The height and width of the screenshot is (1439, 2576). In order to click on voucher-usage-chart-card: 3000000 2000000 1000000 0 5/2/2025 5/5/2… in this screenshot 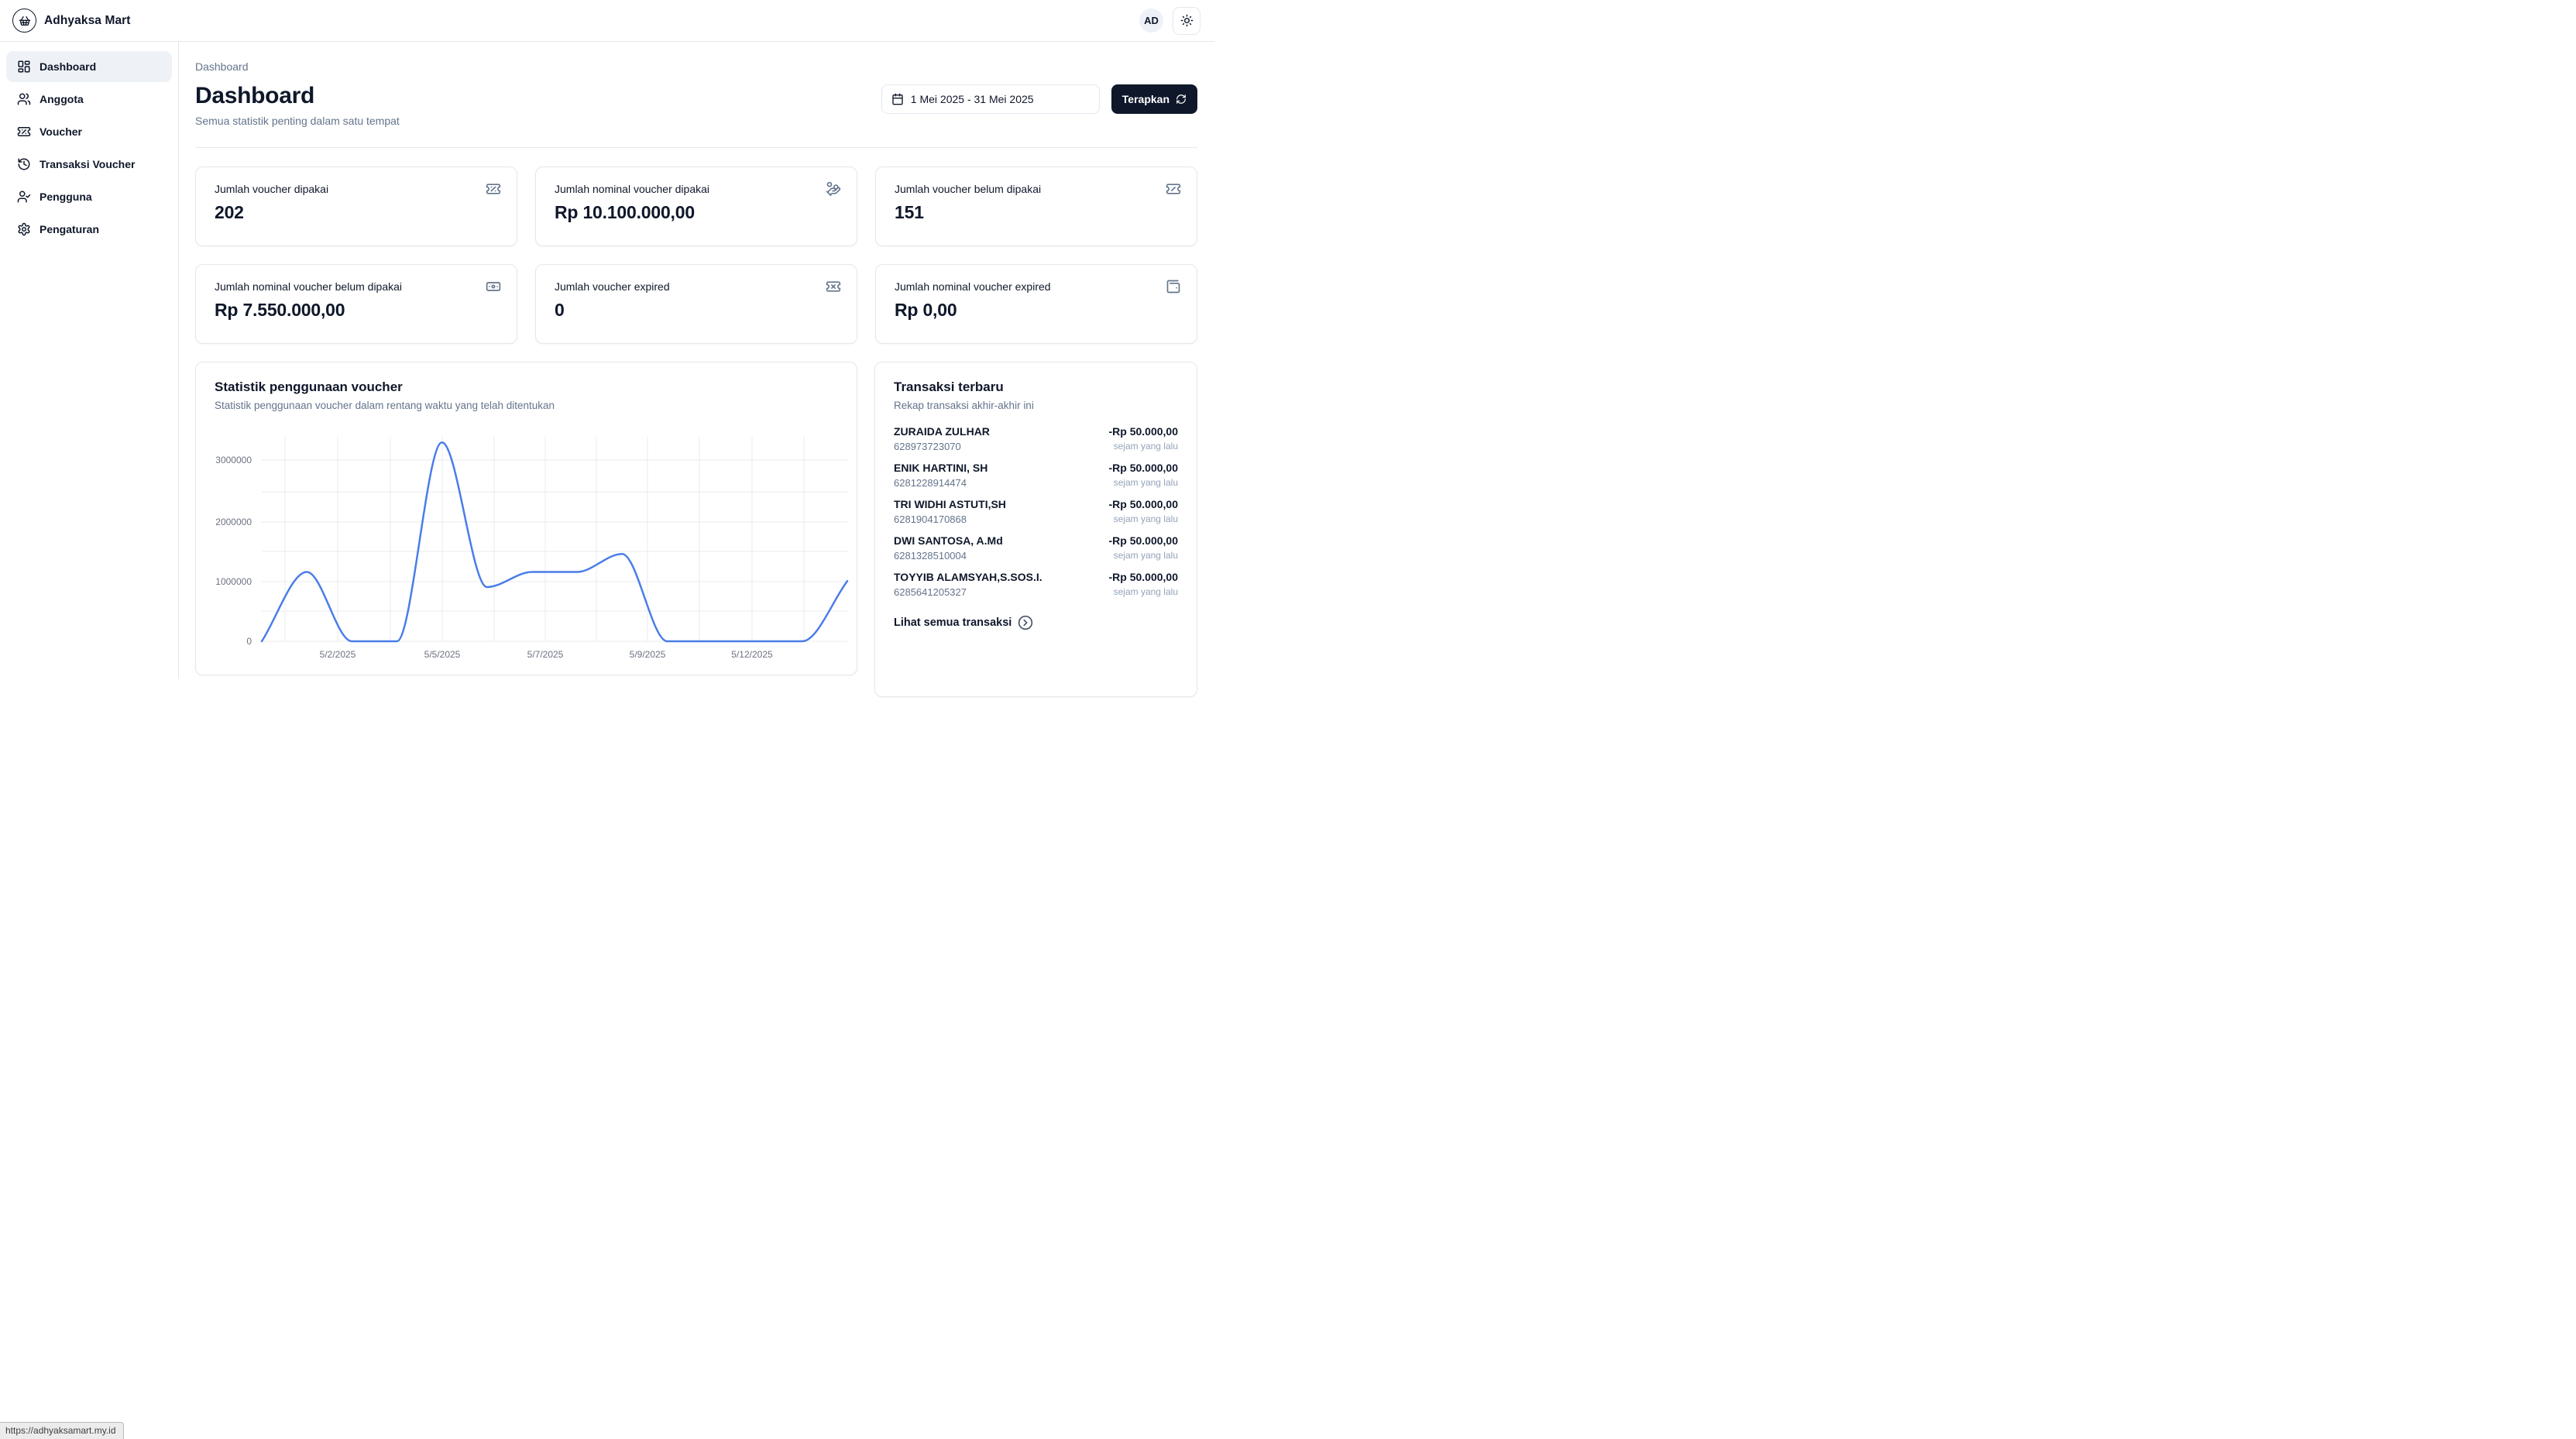, I will do `click(526, 518)`.